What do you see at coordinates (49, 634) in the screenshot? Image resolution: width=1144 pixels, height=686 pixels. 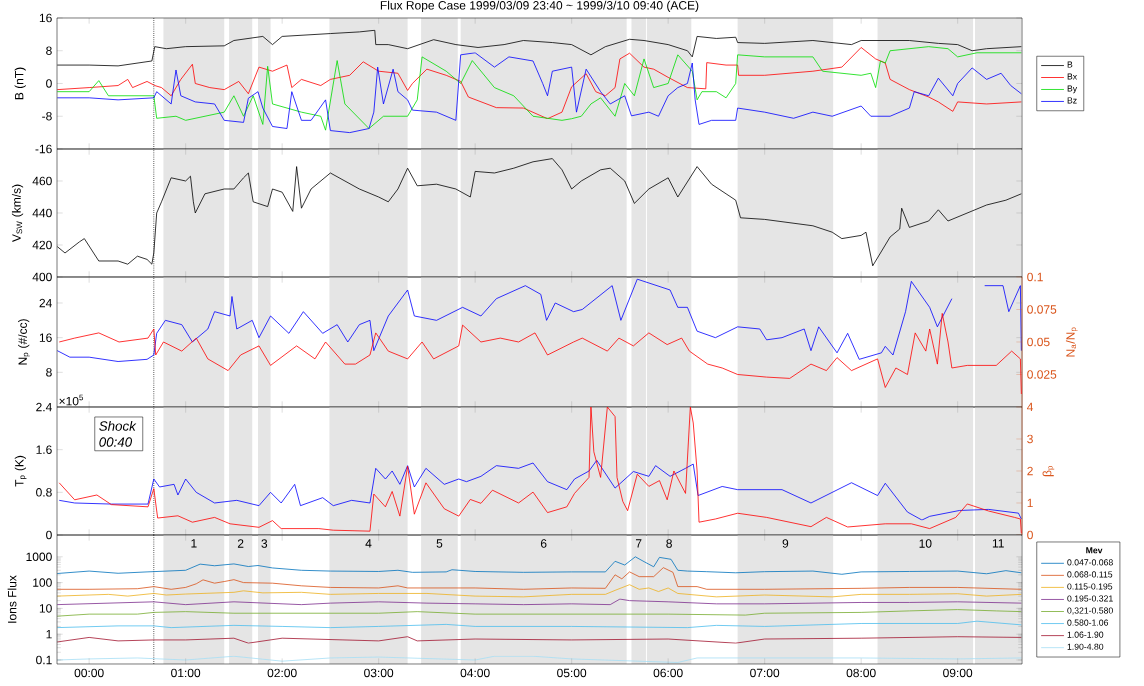 I see `y-tick-label: 1` at bounding box center [49, 634].